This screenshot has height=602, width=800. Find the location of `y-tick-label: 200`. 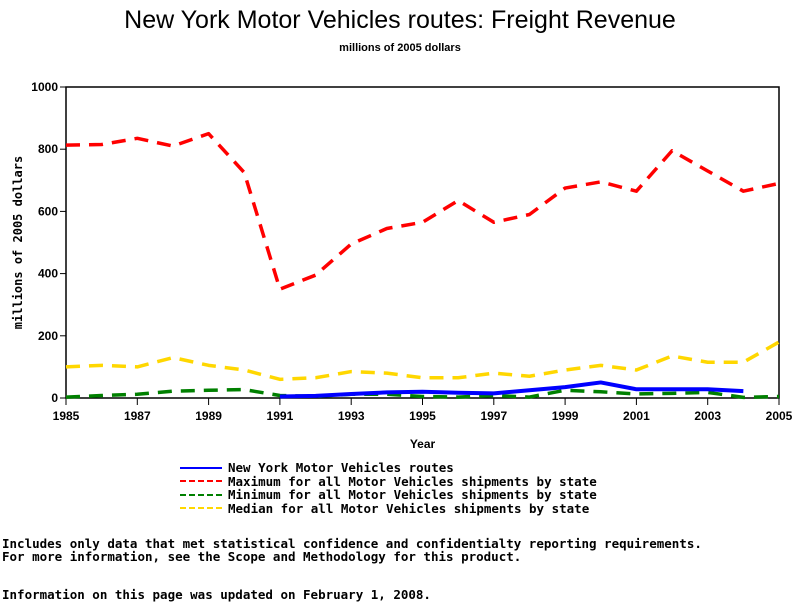

y-tick-label: 200 is located at coordinates (48, 336).